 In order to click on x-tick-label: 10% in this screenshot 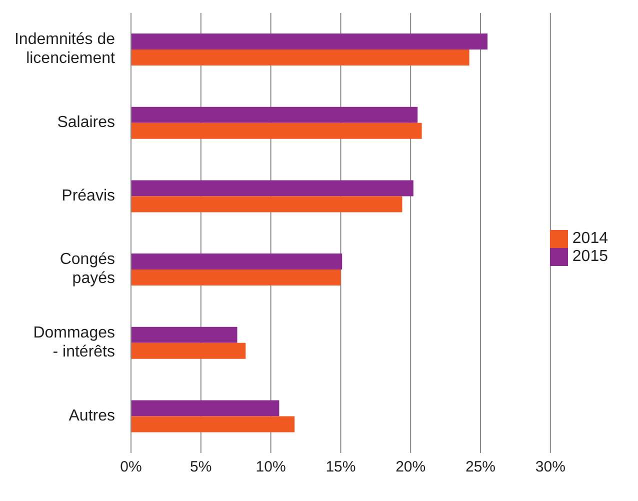, I will do `click(271, 467)`.